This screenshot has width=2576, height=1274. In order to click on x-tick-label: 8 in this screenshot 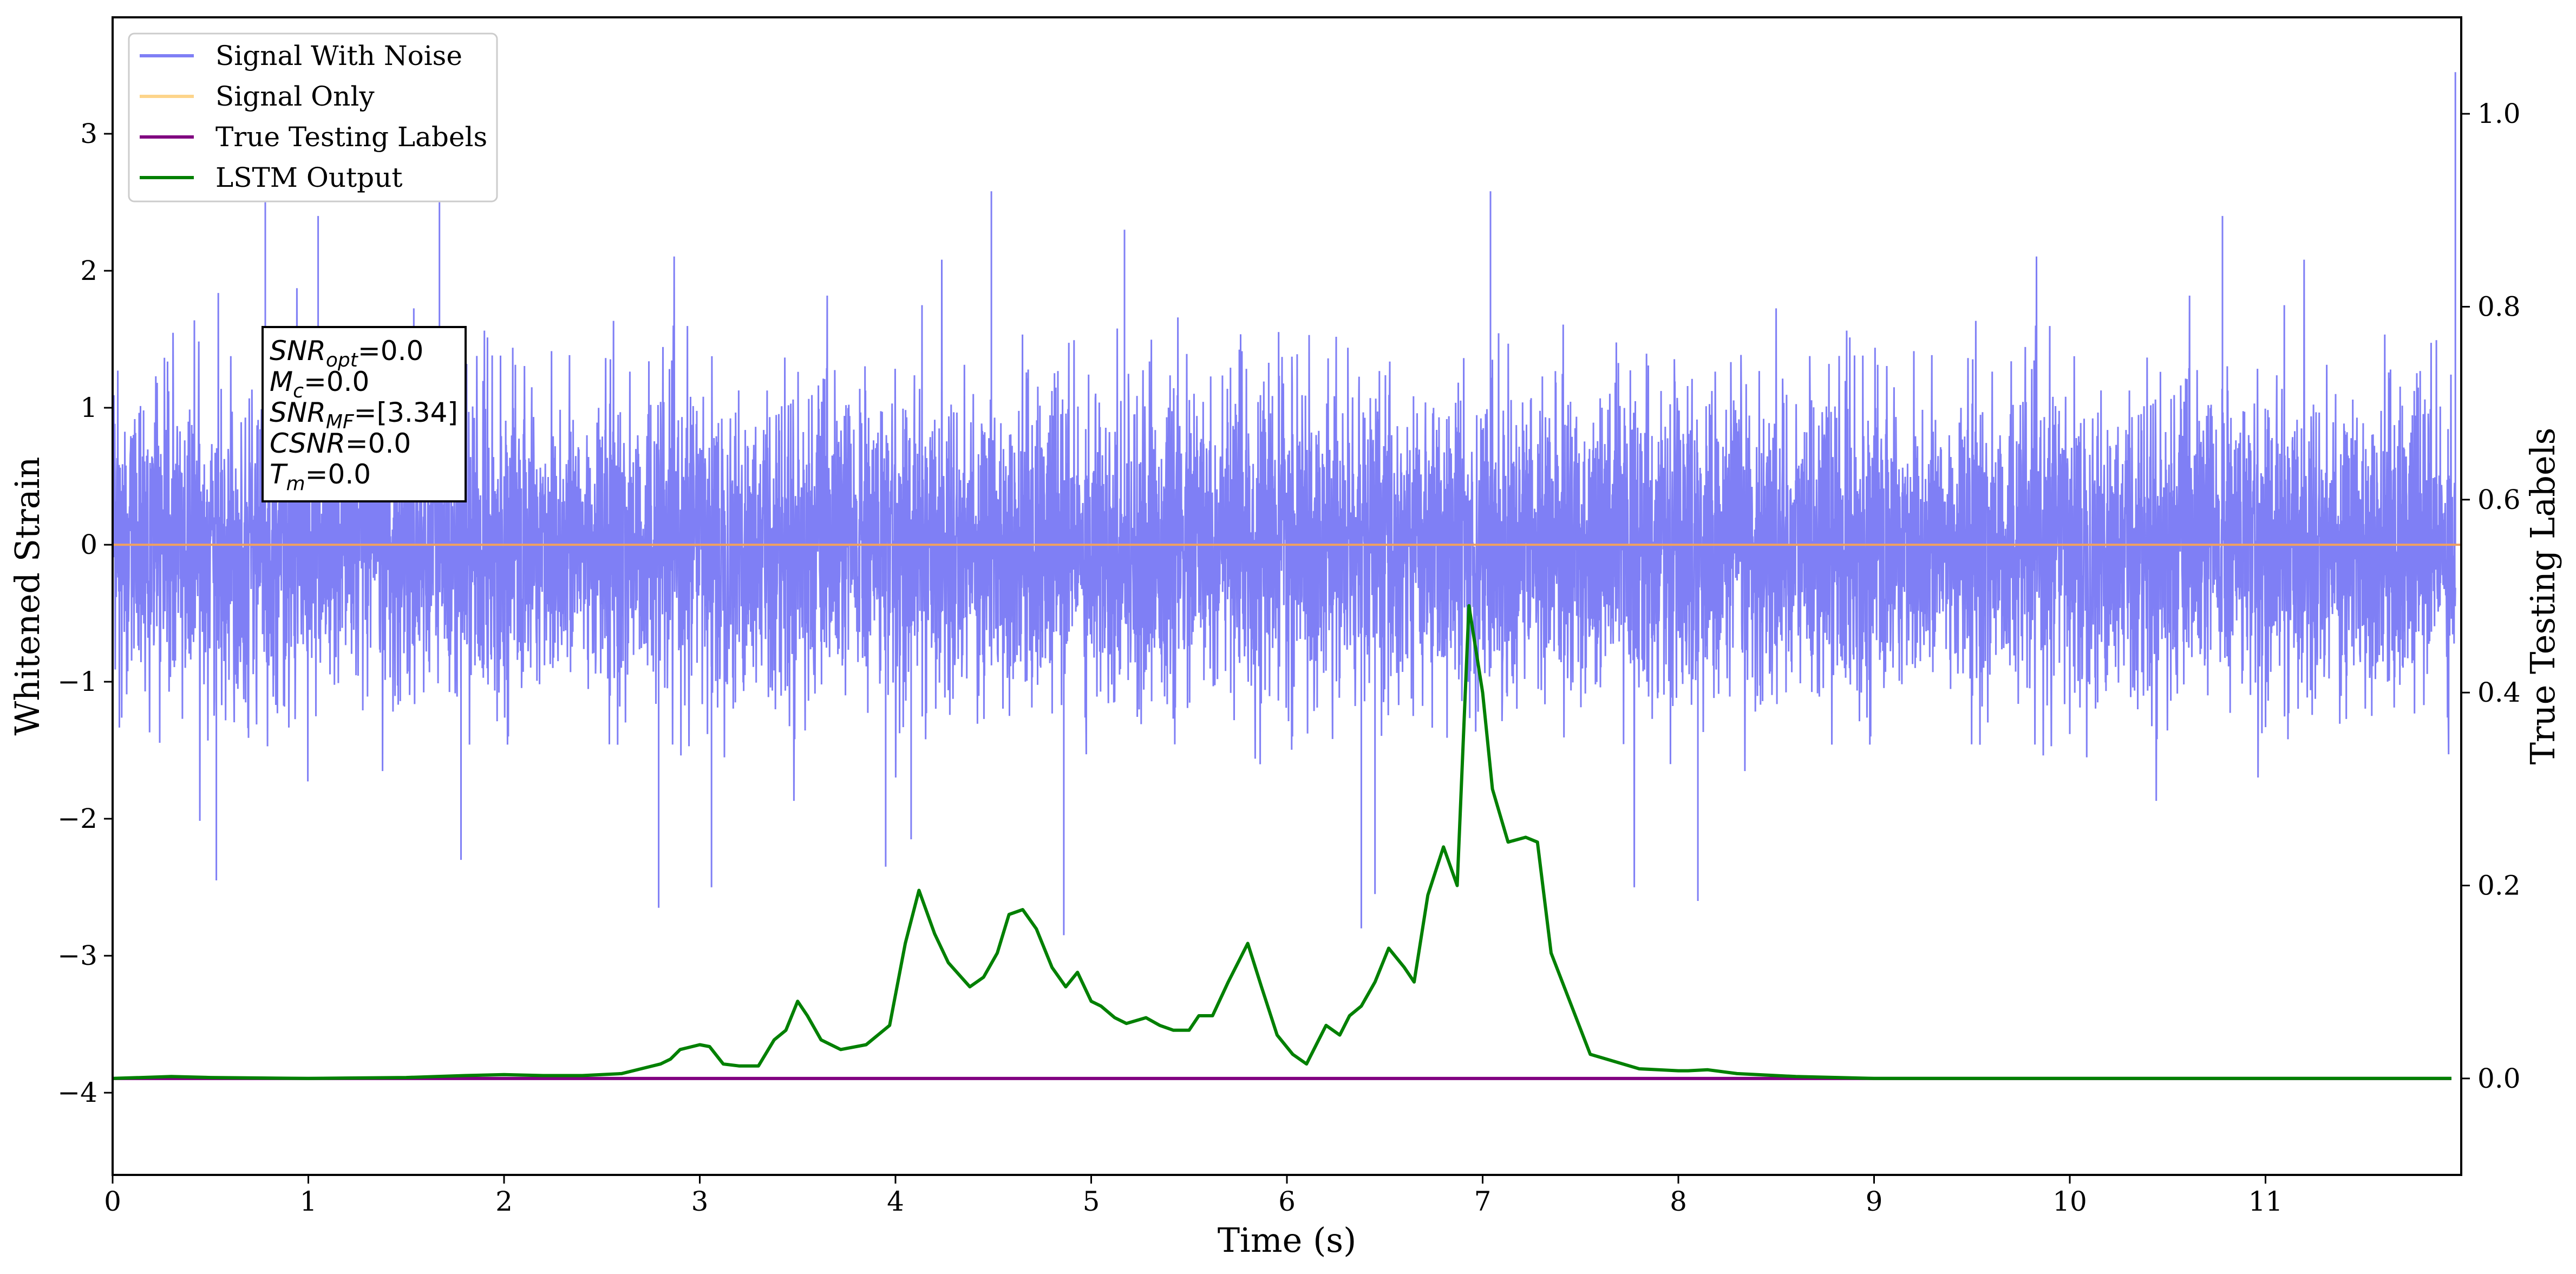, I will do `click(1678, 1201)`.